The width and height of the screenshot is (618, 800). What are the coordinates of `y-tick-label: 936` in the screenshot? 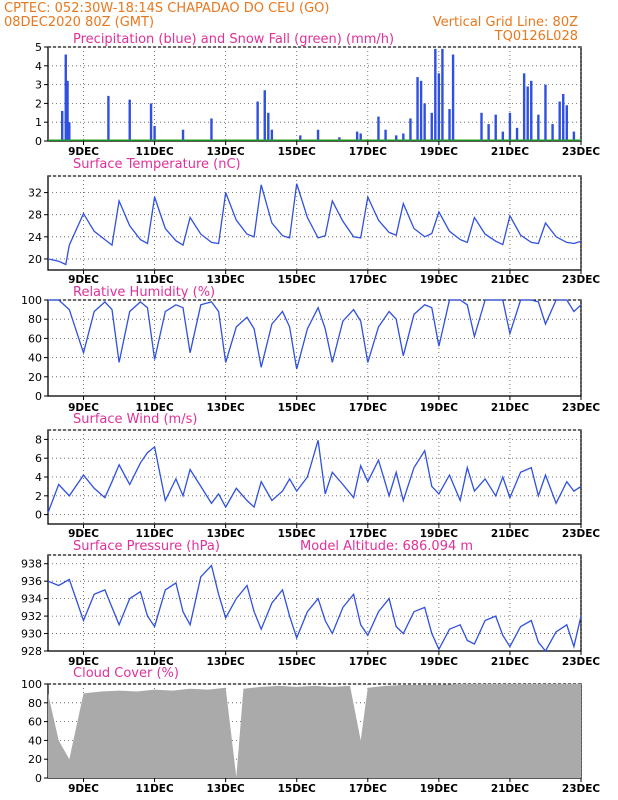 It's located at (31, 581).